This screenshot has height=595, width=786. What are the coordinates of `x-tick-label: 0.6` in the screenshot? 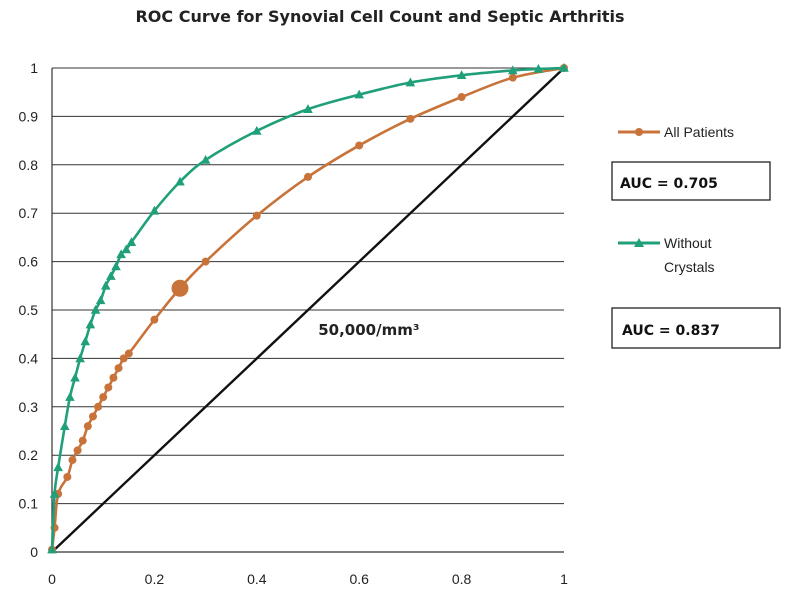 It's located at (359, 579).